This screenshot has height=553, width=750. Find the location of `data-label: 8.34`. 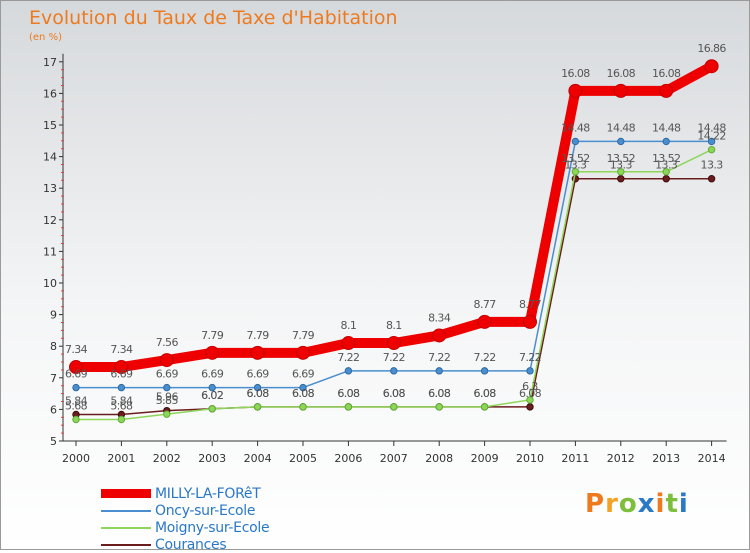

data-label: 8.34 is located at coordinates (439, 317).